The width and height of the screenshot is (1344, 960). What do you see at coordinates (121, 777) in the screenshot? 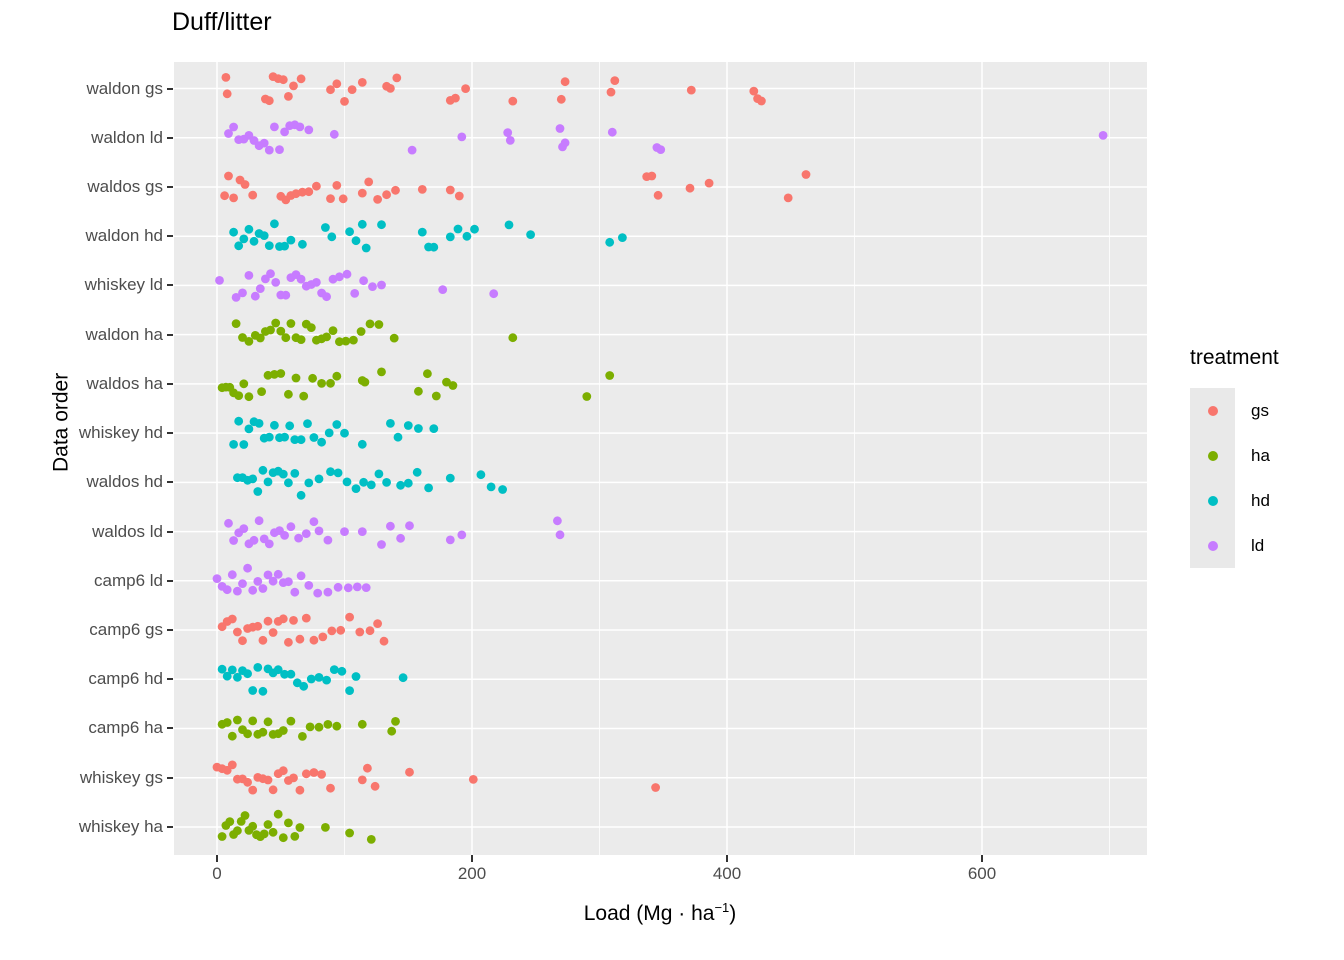
I see `y-tick-label: whiskey gs` at bounding box center [121, 777].